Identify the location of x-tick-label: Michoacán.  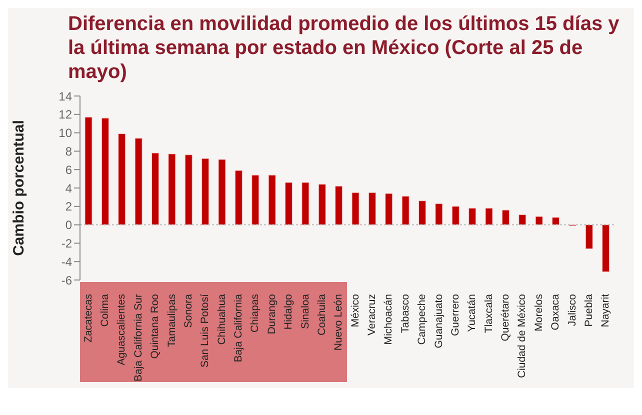
(388, 319).